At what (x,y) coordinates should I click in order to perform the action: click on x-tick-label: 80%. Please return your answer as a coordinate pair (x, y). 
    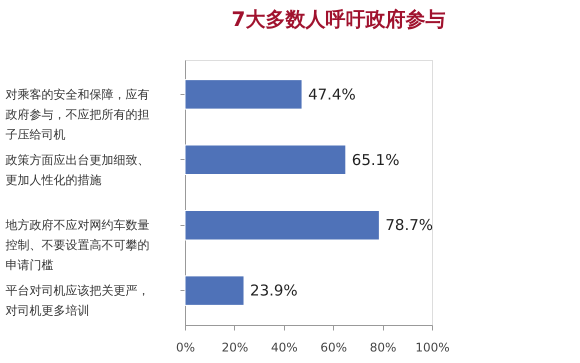
    Looking at the image, I should click on (383, 347).